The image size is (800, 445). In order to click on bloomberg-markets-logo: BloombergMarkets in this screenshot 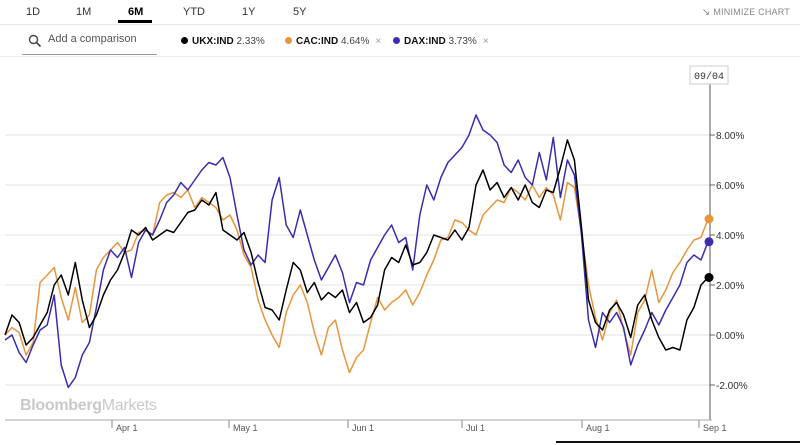, I will do `click(88, 405)`.